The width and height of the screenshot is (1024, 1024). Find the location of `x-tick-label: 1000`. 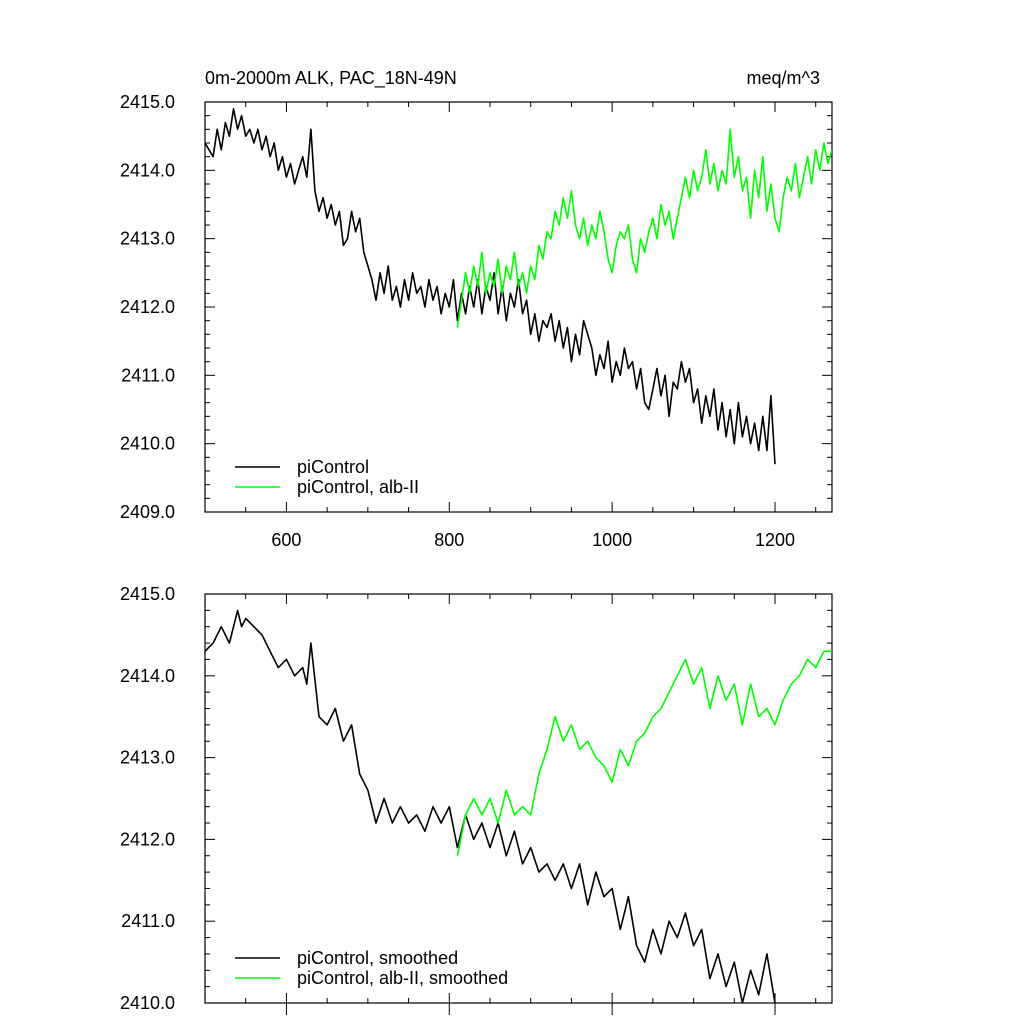

x-tick-label: 1000 is located at coordinates (612, 540).